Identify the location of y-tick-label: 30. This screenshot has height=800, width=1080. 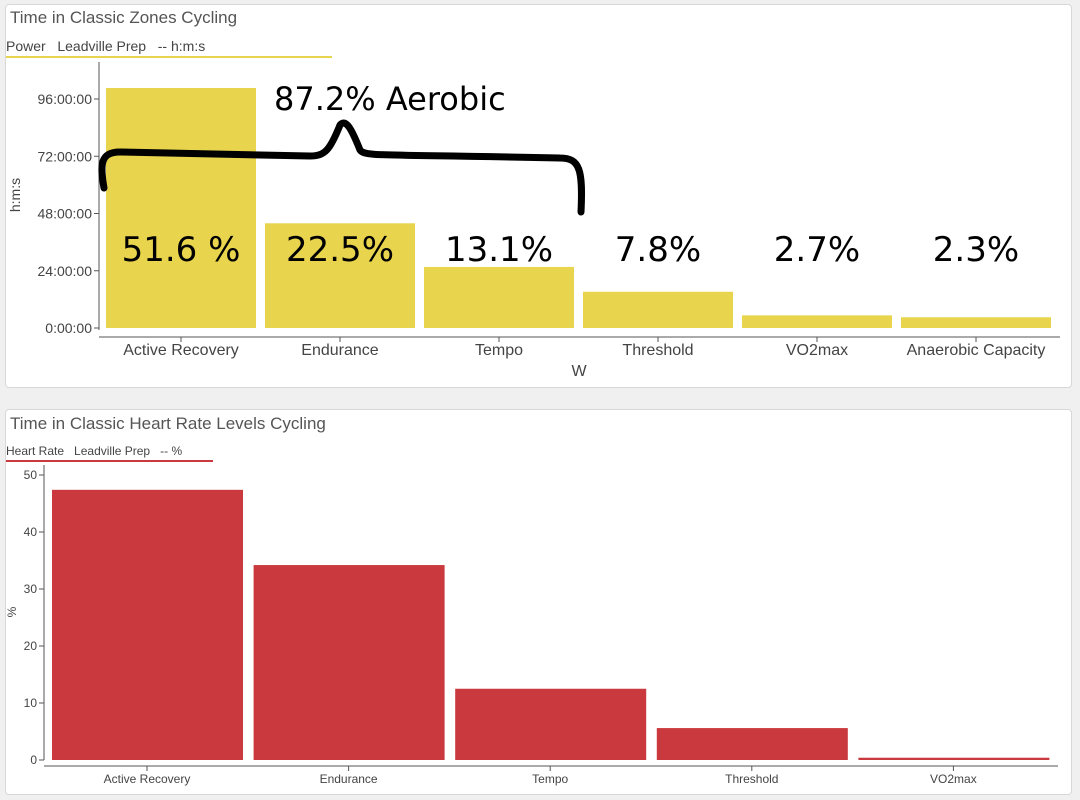
(31, 589).